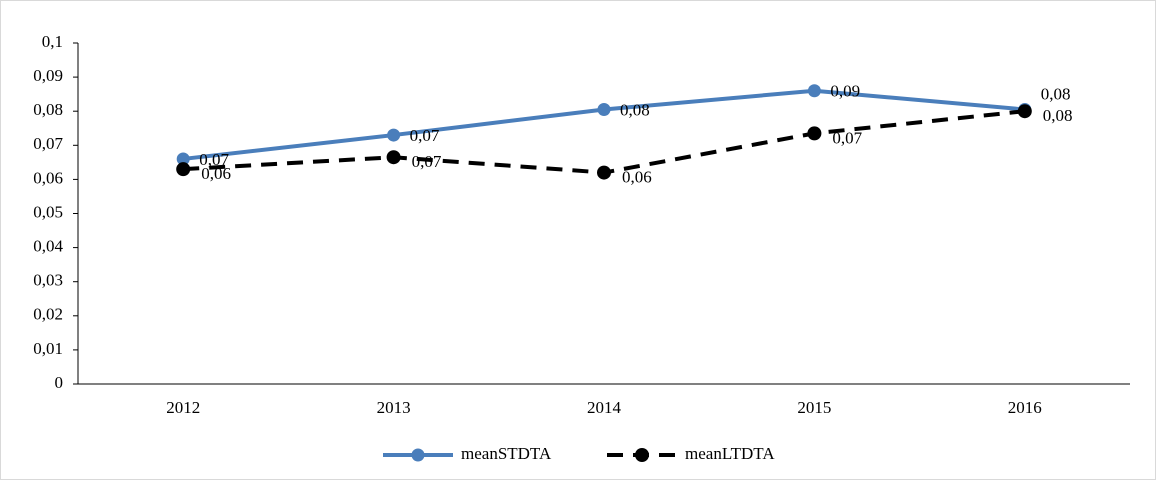  I want to click on y-tick-label: 0,09, so click(48, 75).